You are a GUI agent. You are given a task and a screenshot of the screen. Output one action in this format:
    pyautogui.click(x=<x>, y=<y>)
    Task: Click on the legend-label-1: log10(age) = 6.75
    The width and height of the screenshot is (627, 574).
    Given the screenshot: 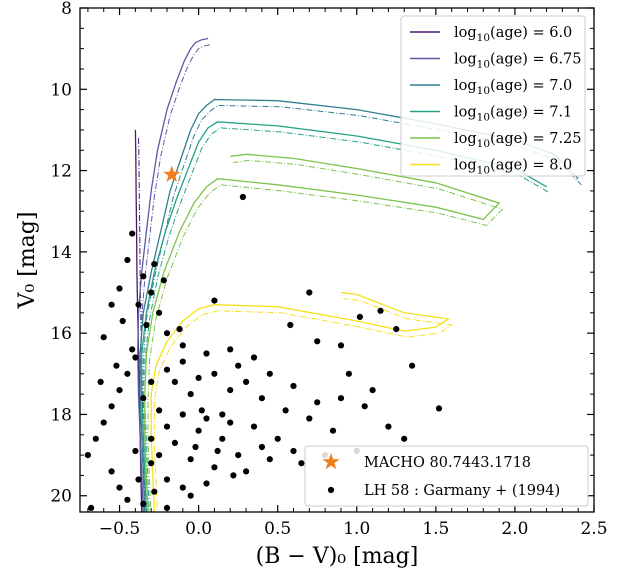 What is the action you would take?
    pyautogui.click(x=518, y=61)
    